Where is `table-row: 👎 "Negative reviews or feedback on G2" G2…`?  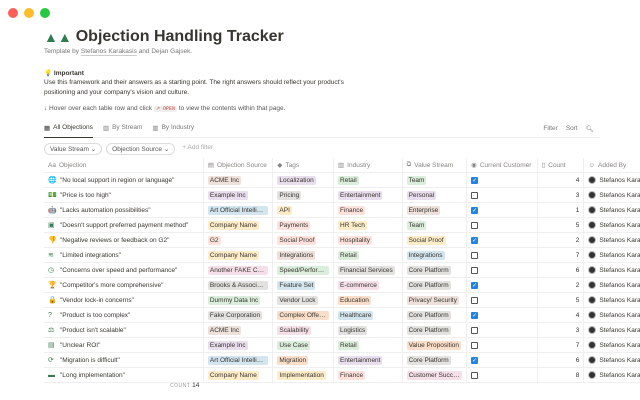 table-row: 👎 "Negative reviews or feedback on G2" G2… is located at coordinates (342, 240).